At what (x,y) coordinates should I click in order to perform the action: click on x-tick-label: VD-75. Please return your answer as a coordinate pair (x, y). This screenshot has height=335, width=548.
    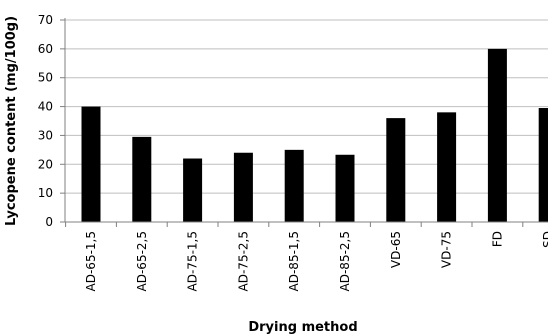
    Looking at the image, I should click on (447, 249).